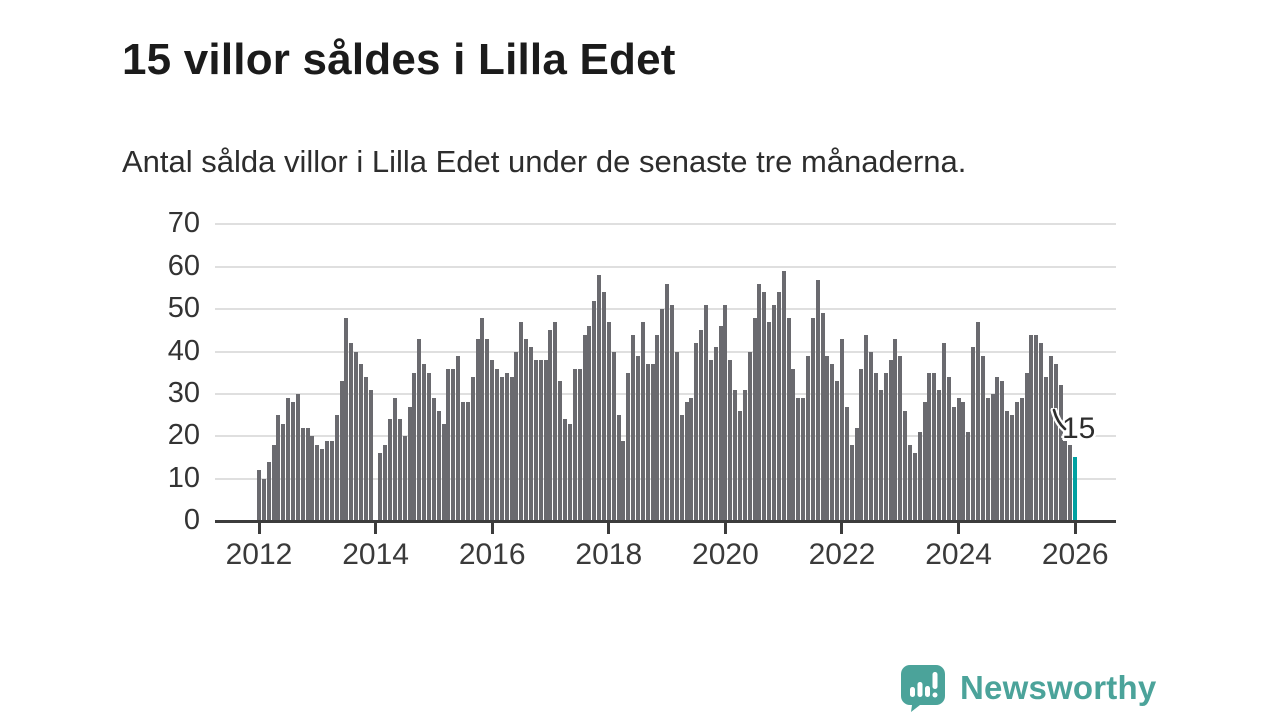 This screenshot has height=720, width=1280. What do you see at coordinates (183, 477) in the screenshot?
I see `y-axis-tick-label: 10` at bounding box center [183, 477].